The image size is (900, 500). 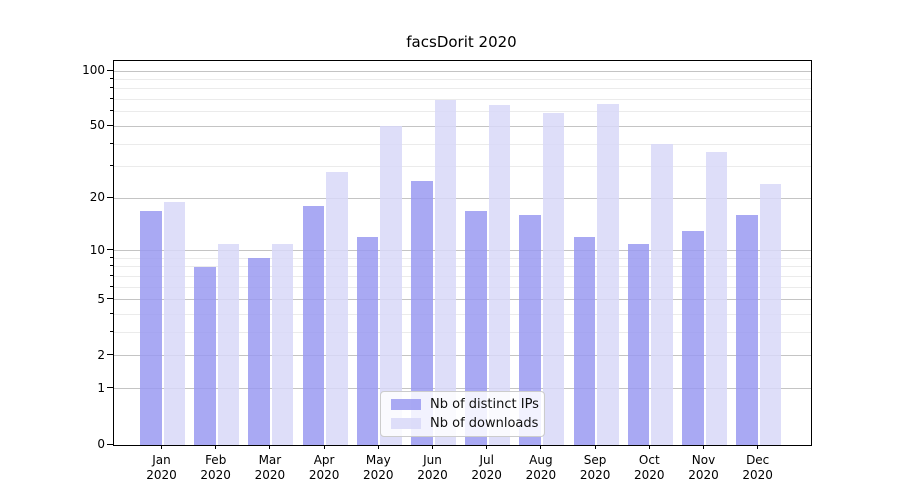 I want to click on y-tick-label: 20, so click(x=97, y=197).